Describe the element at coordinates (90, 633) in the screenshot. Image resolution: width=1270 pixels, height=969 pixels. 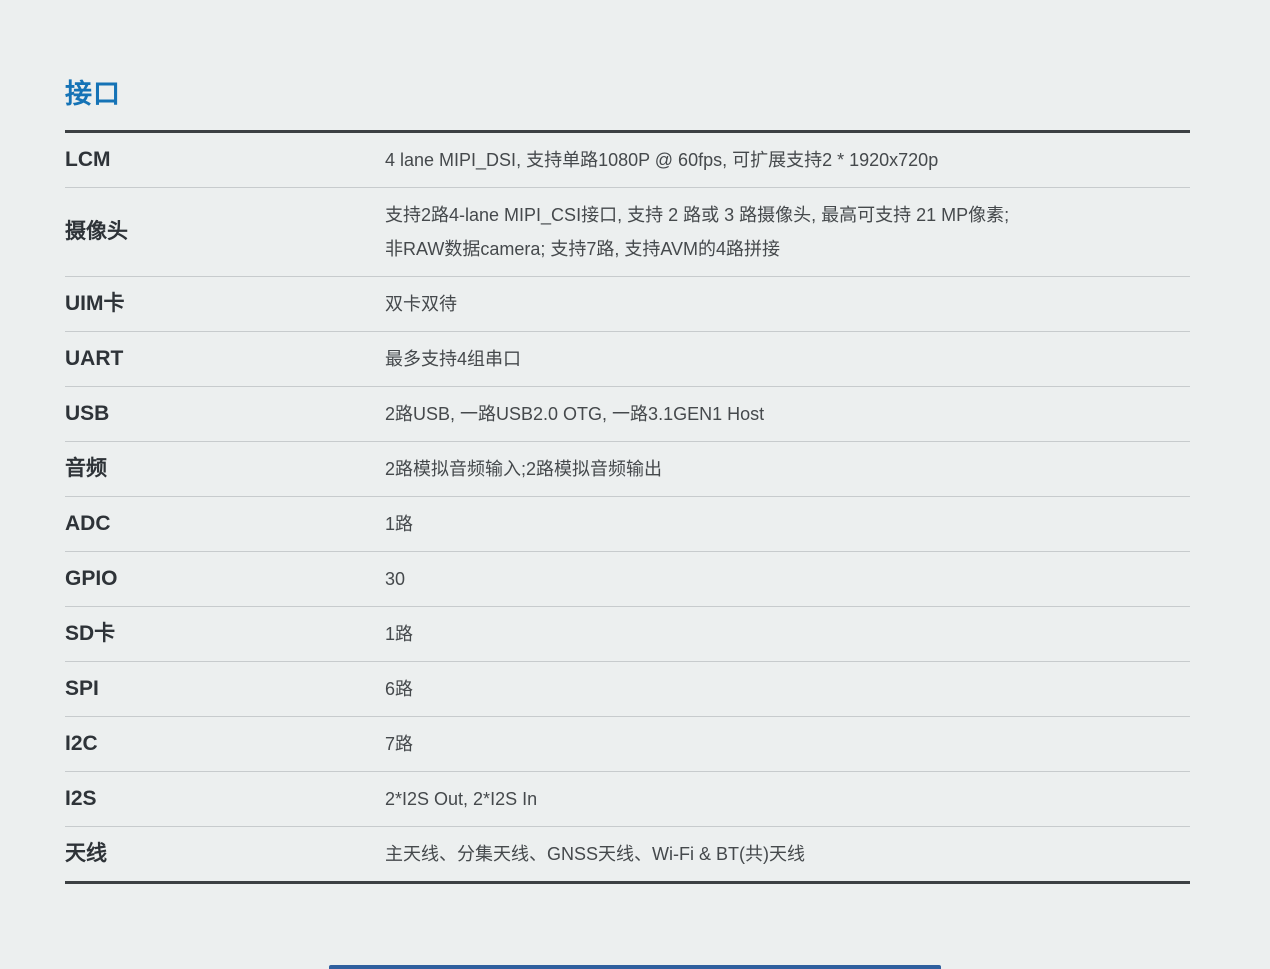
I see `spec-row-label: SD卡` at that location.